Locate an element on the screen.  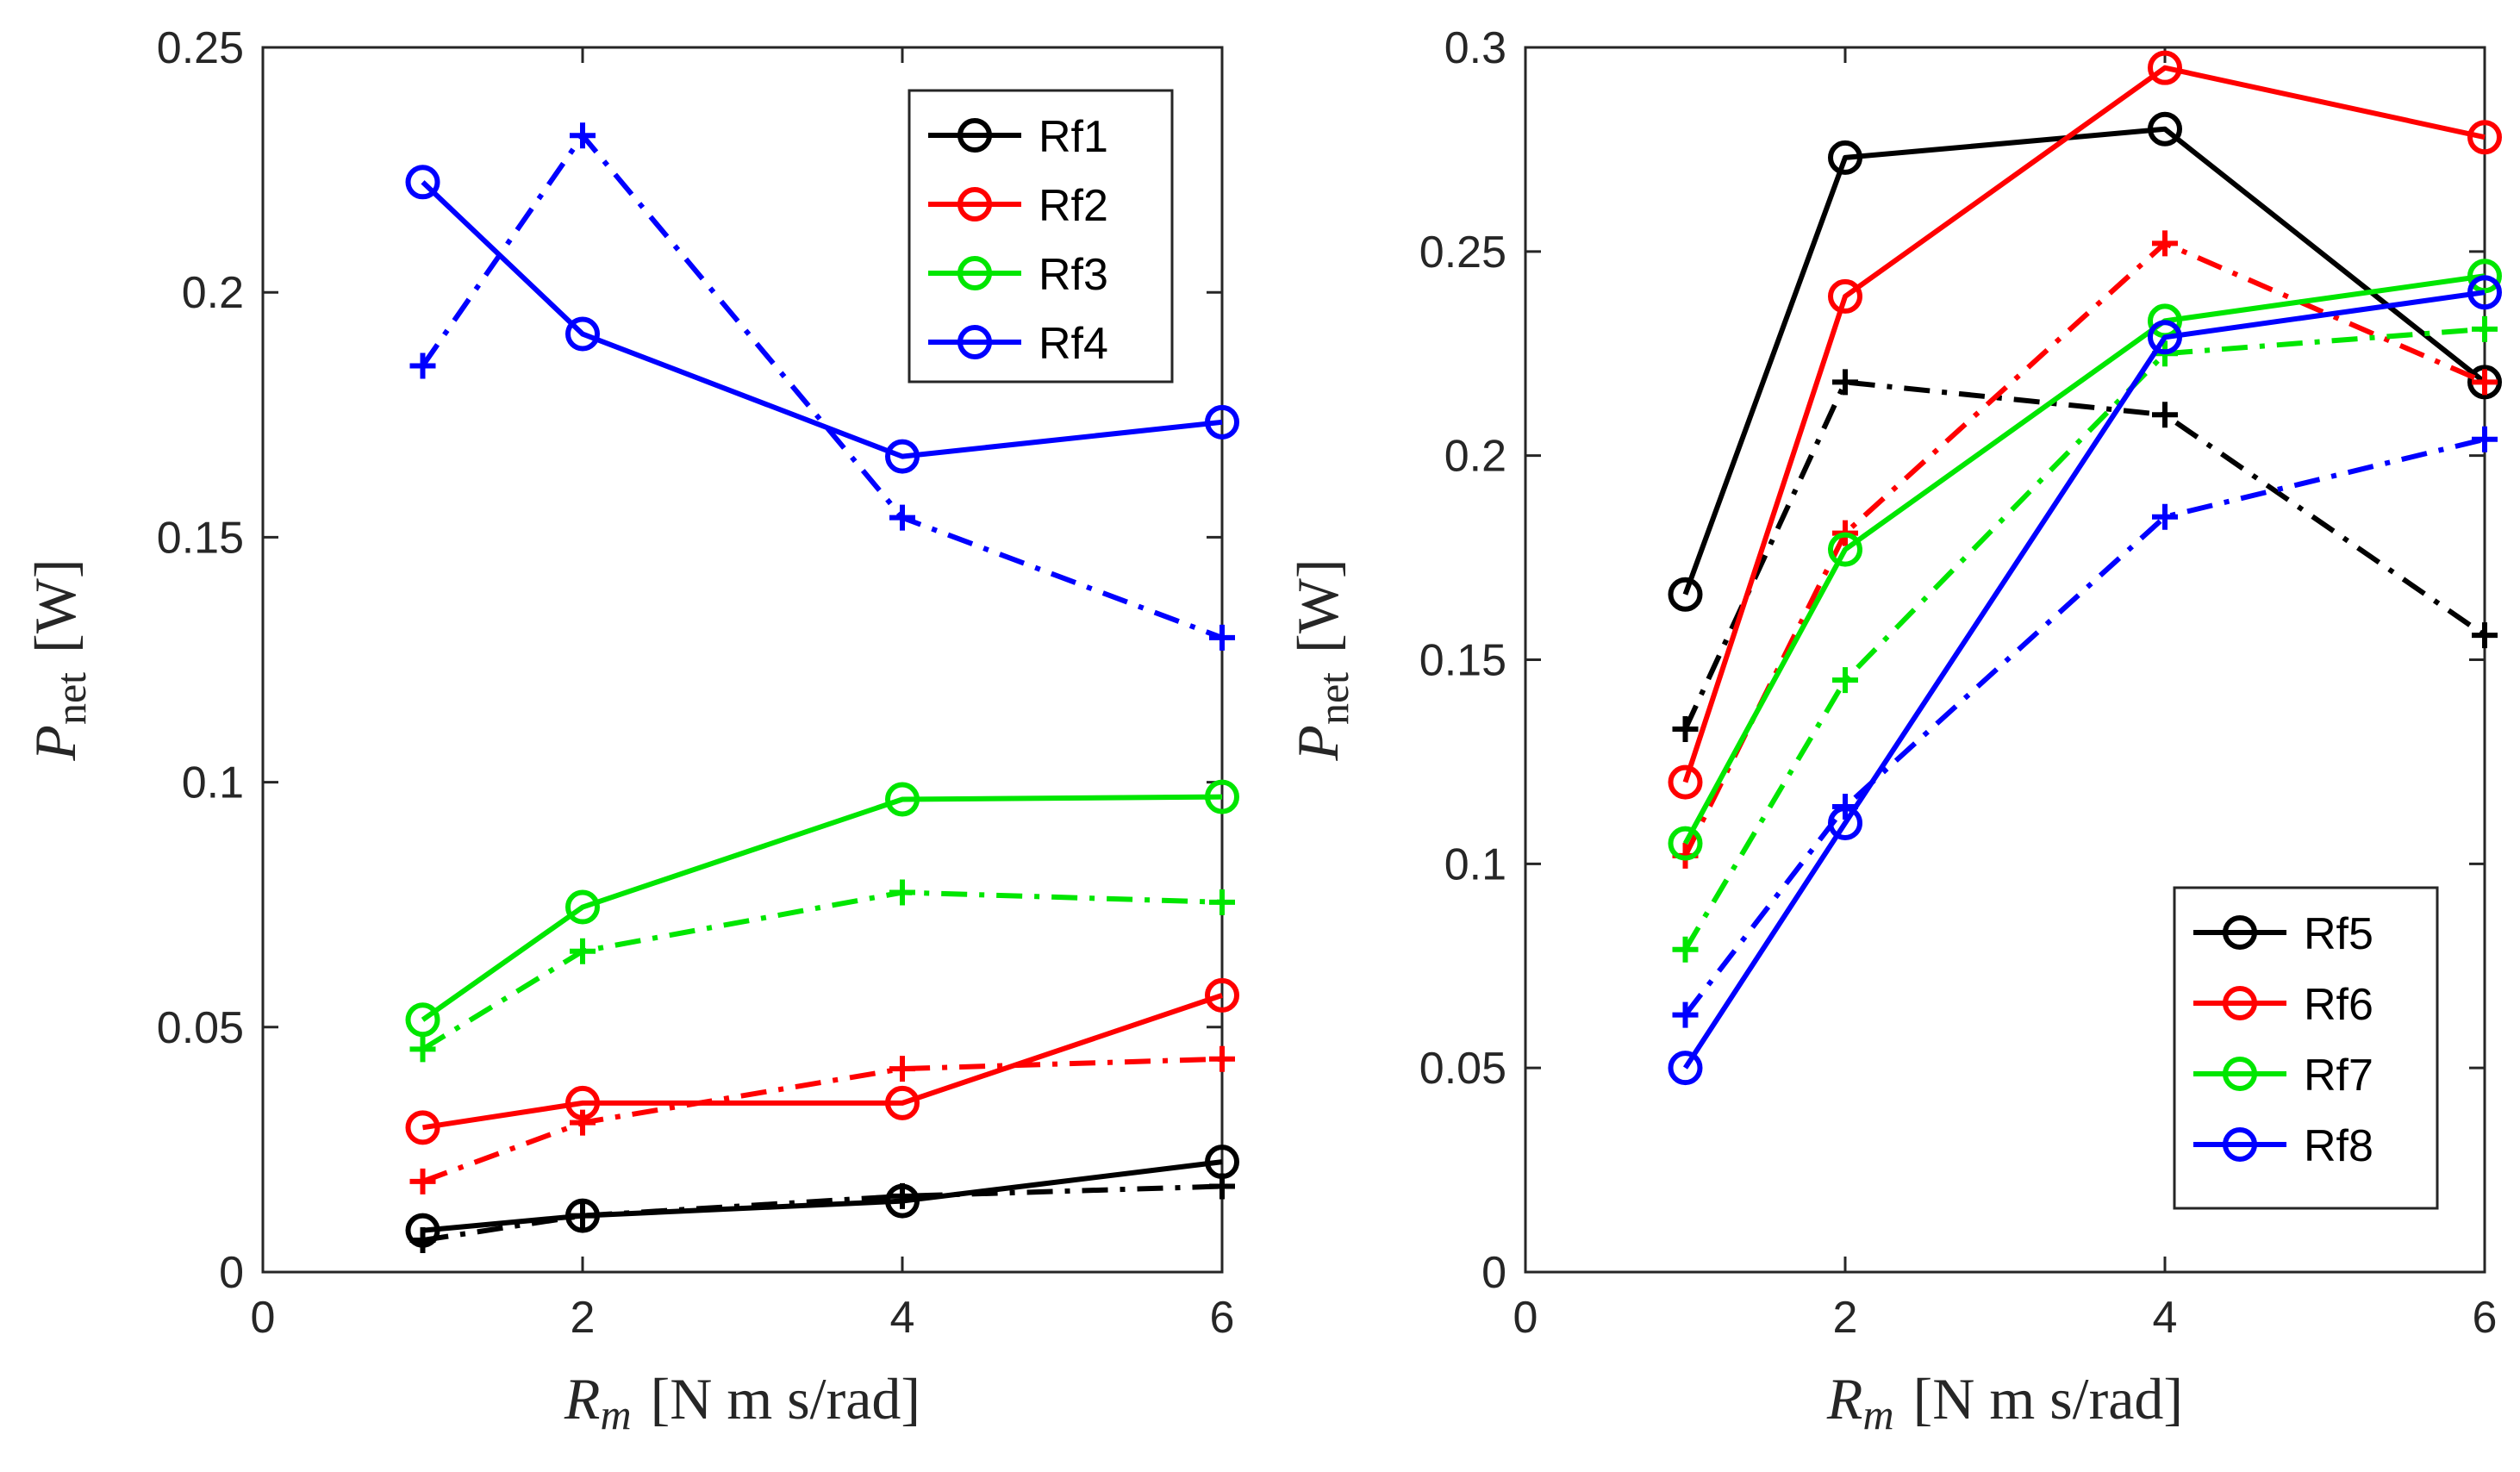
y-tick-label: 0.15 is located at coordinates (201, 538).